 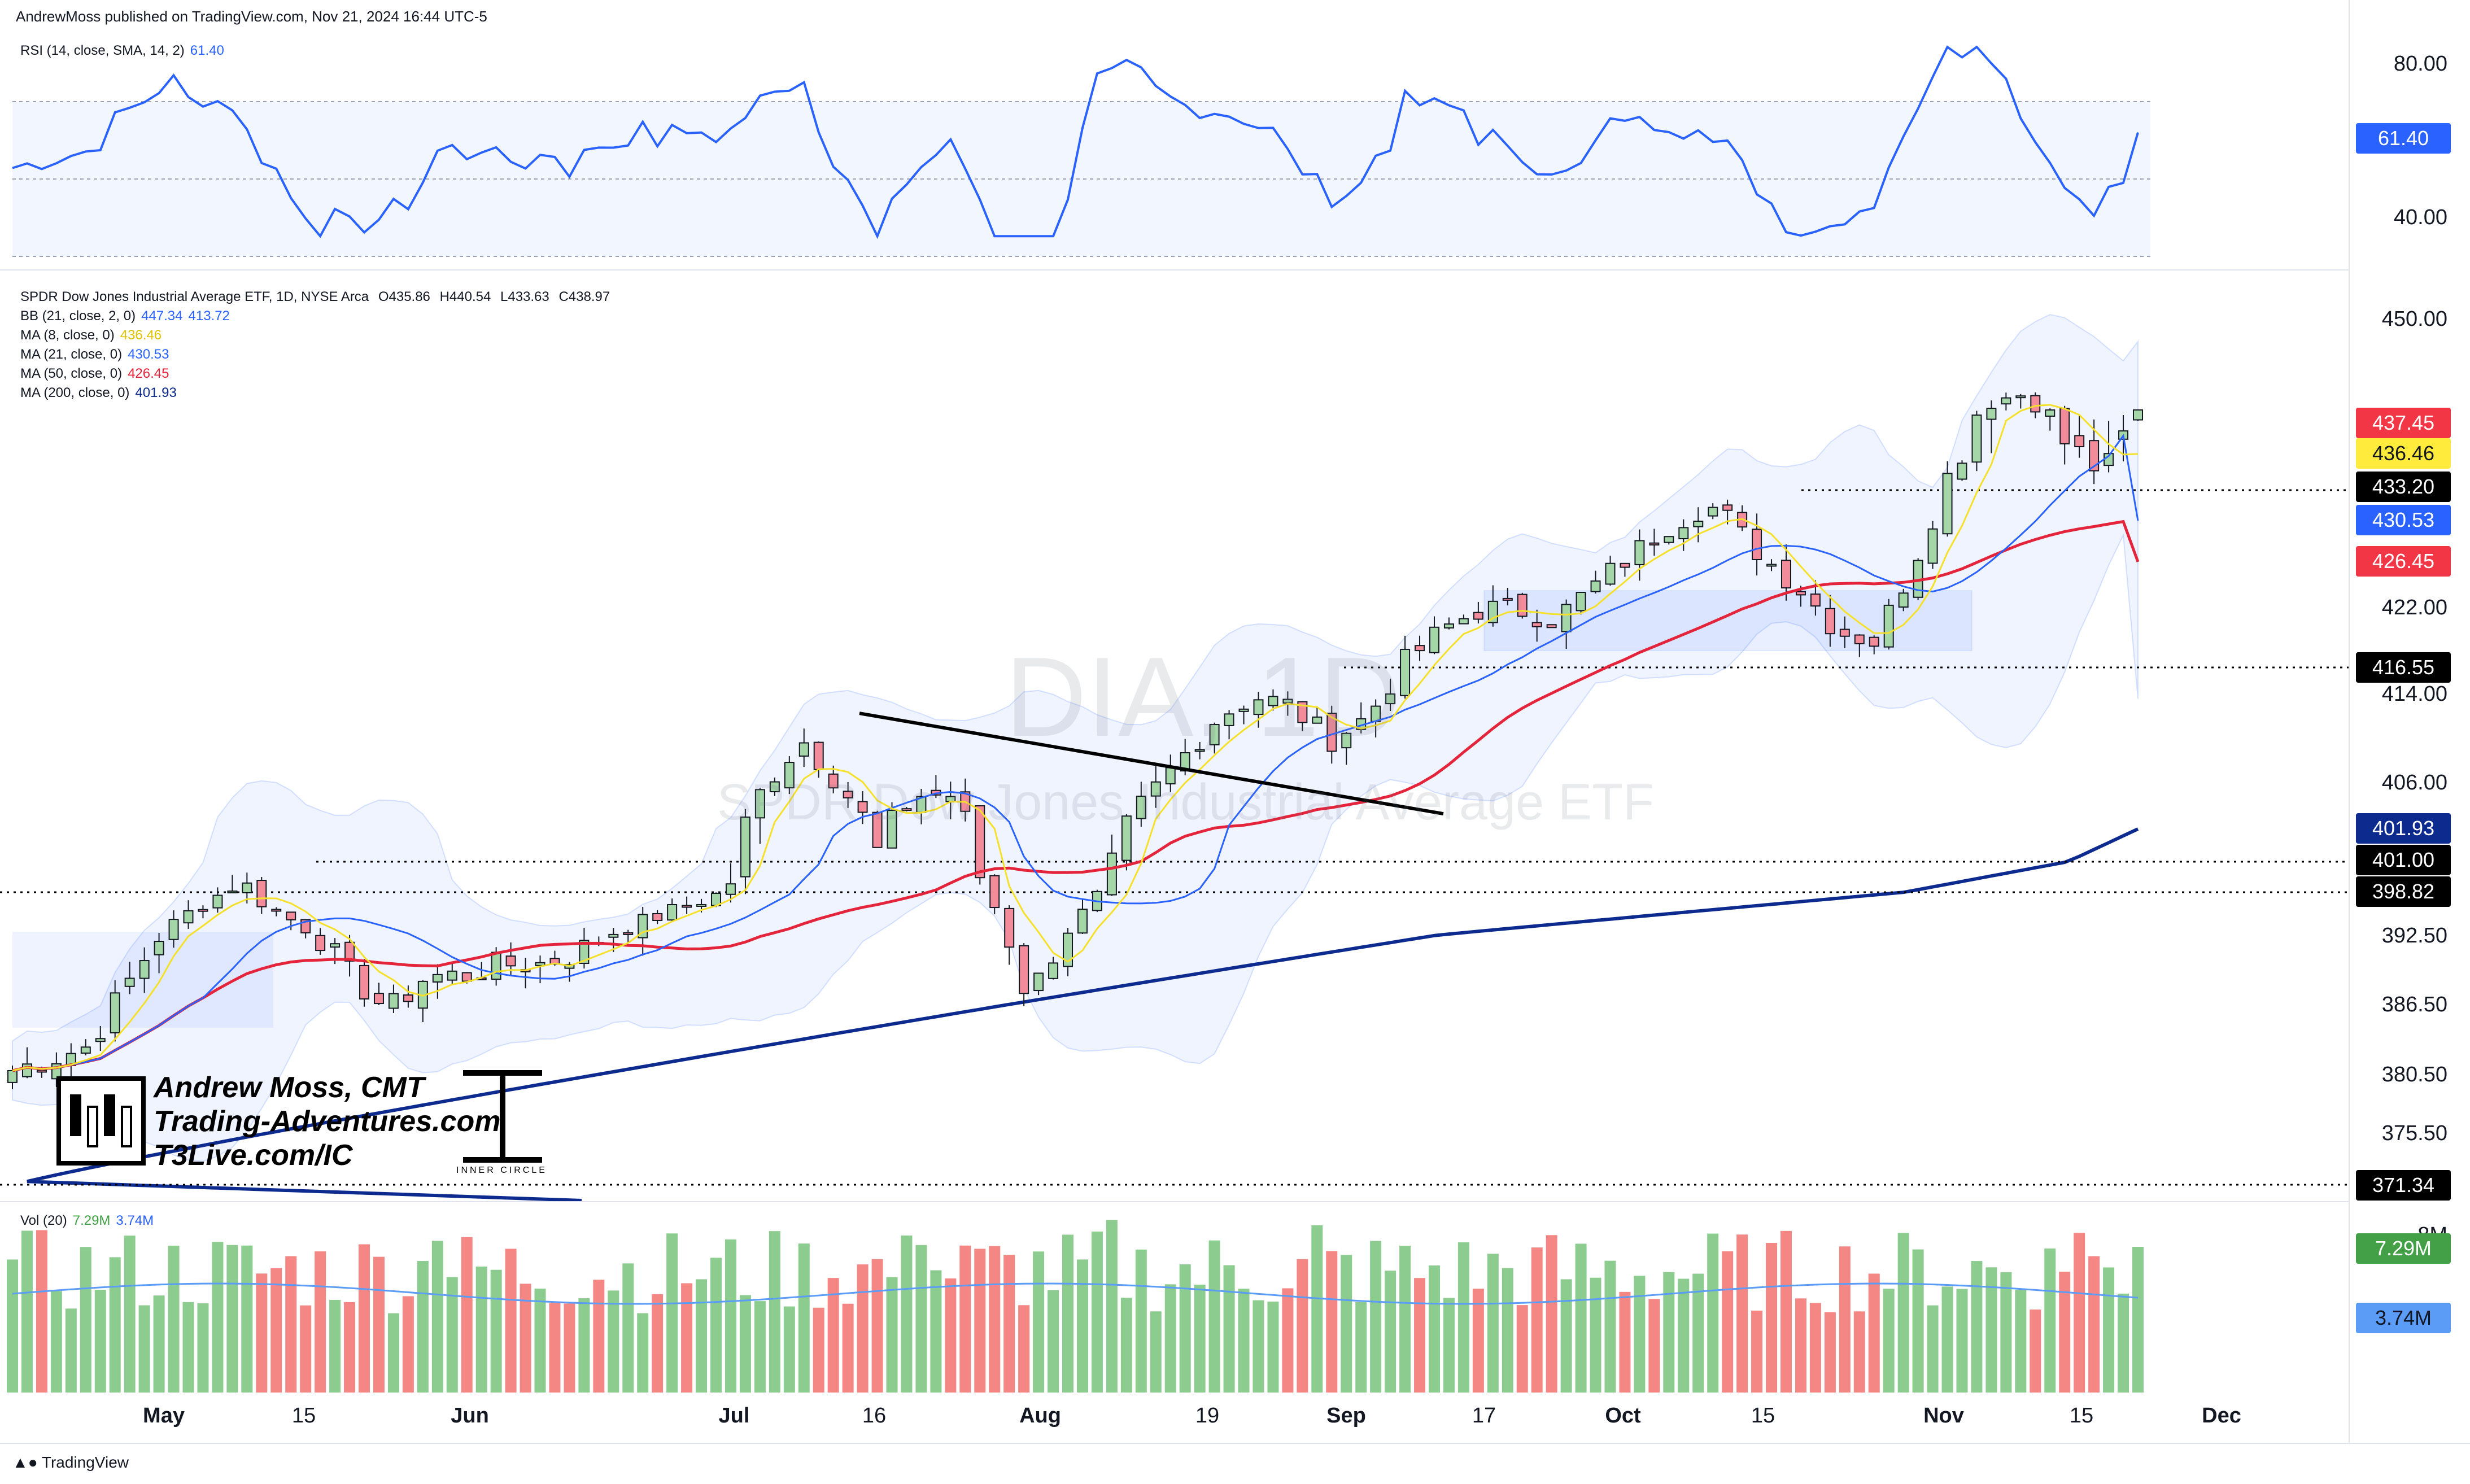 What do you see at coordinates (2404, 138) in the screenshot?
I see `rsi-badge: 61.40` at bounding box center [2404, 138].